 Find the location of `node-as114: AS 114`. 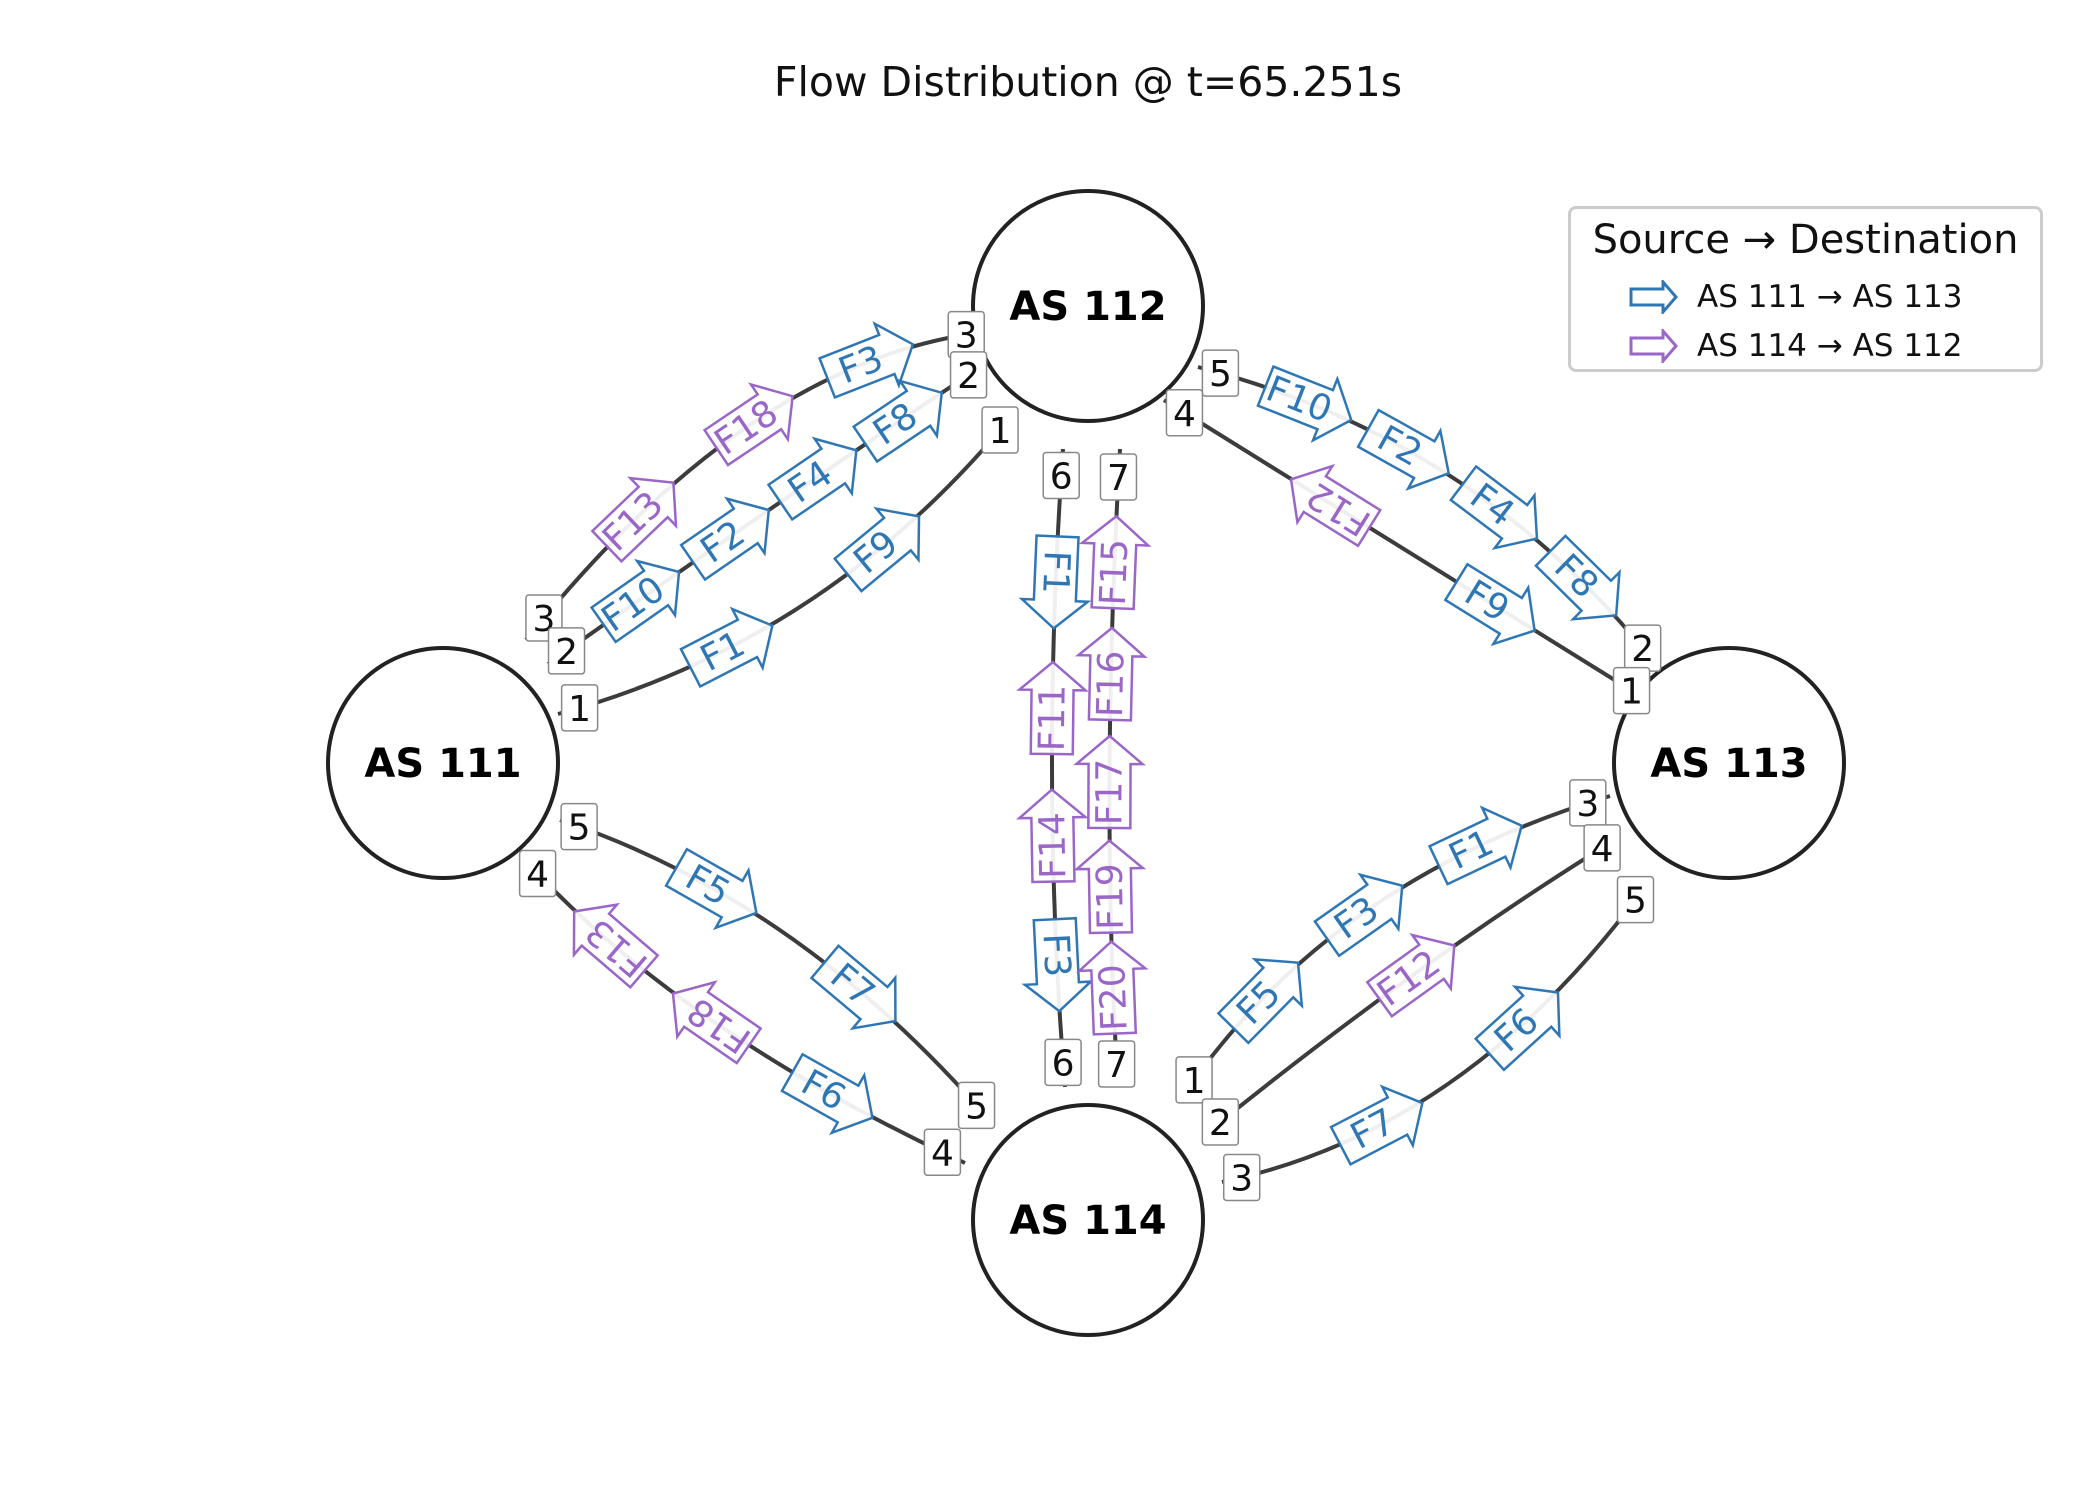

node-as114: AS 114 is located at coordinates (1088, 1220).